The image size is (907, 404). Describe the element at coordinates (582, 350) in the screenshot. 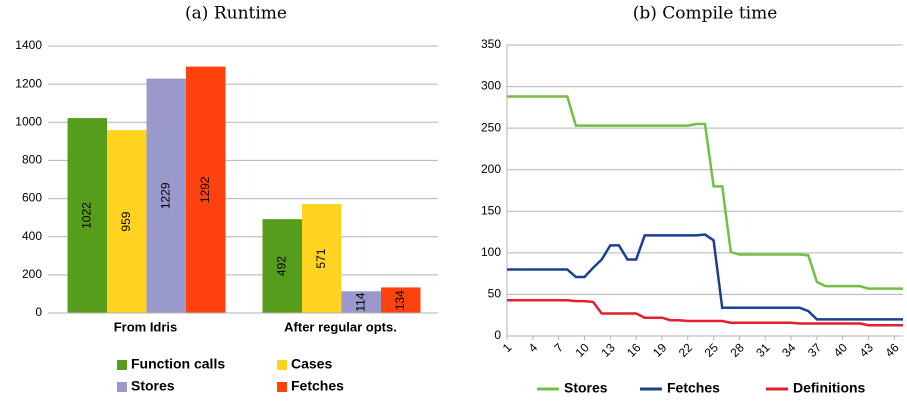

I see `x-tick-label: 10` at that location.